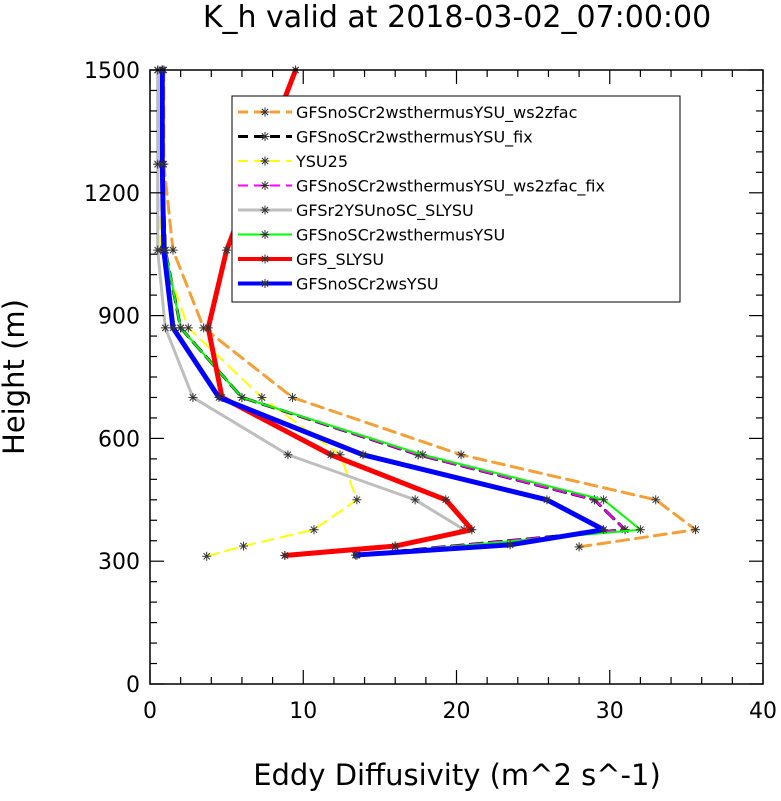  What do you see at coordinates (367, 284) in the screenshot?
I see `legend-label: GFSnoSCr2wsYSU` at bounding box center [367, 284].